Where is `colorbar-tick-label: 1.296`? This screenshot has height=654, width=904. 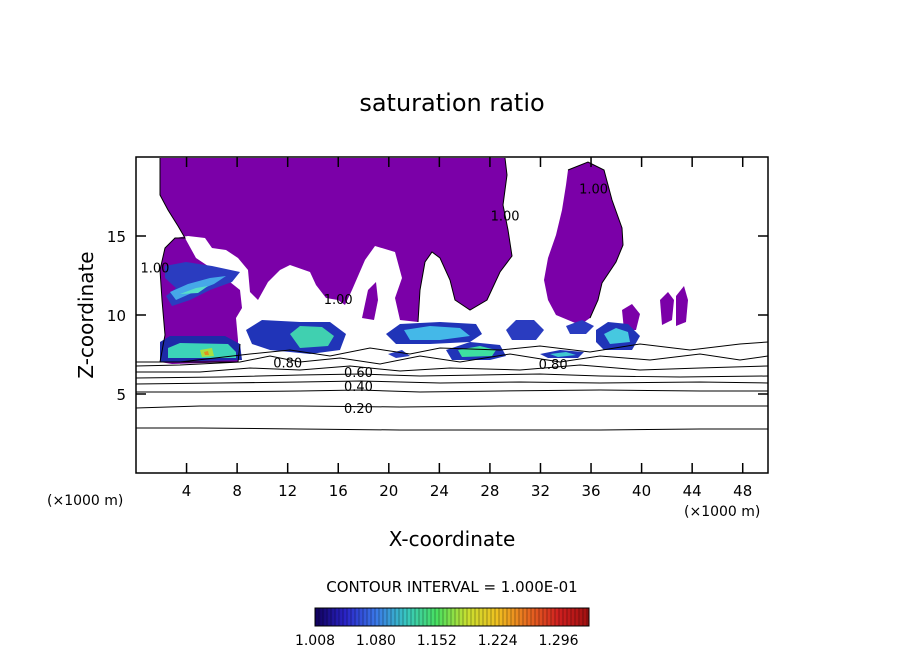 colorbar-tick-label: 1.296 is located at coordinates (559, 641).